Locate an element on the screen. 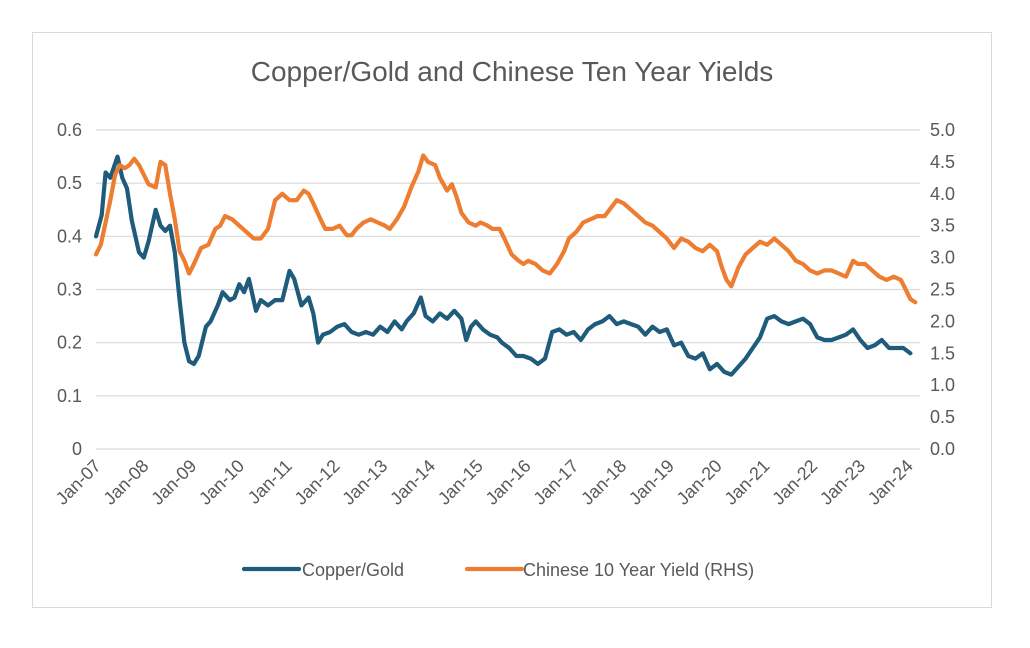 This screenshot has width=1030, height=648. right-tick-label: 4.5 is located at coordinates (942, 162).